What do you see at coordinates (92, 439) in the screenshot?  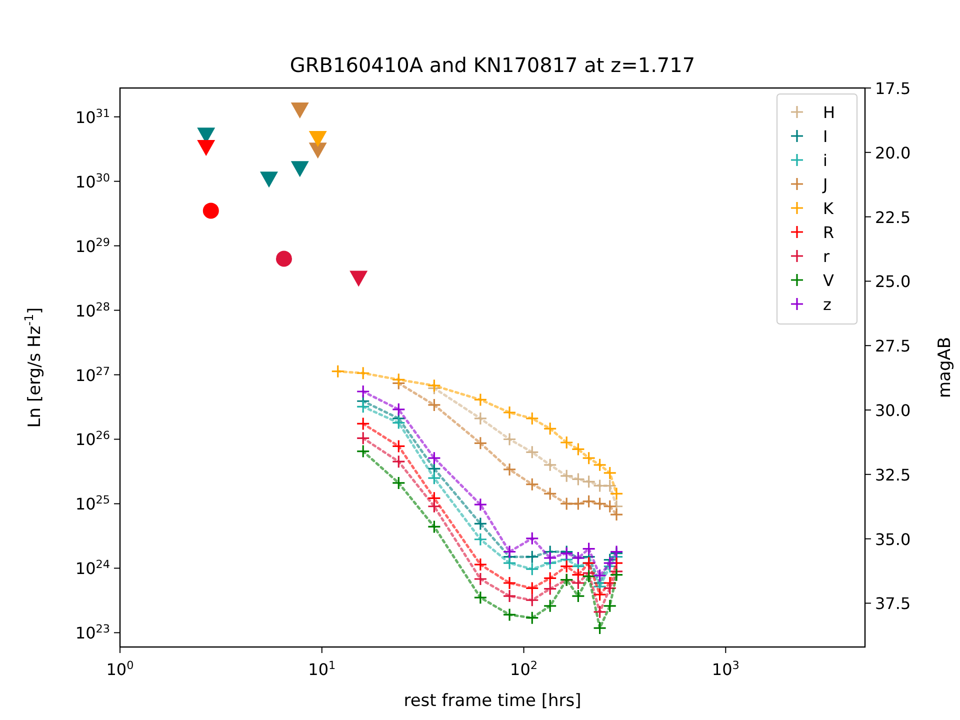 I see `y-tick-label: 10$^{26}$` at bounding box center [92, 439].